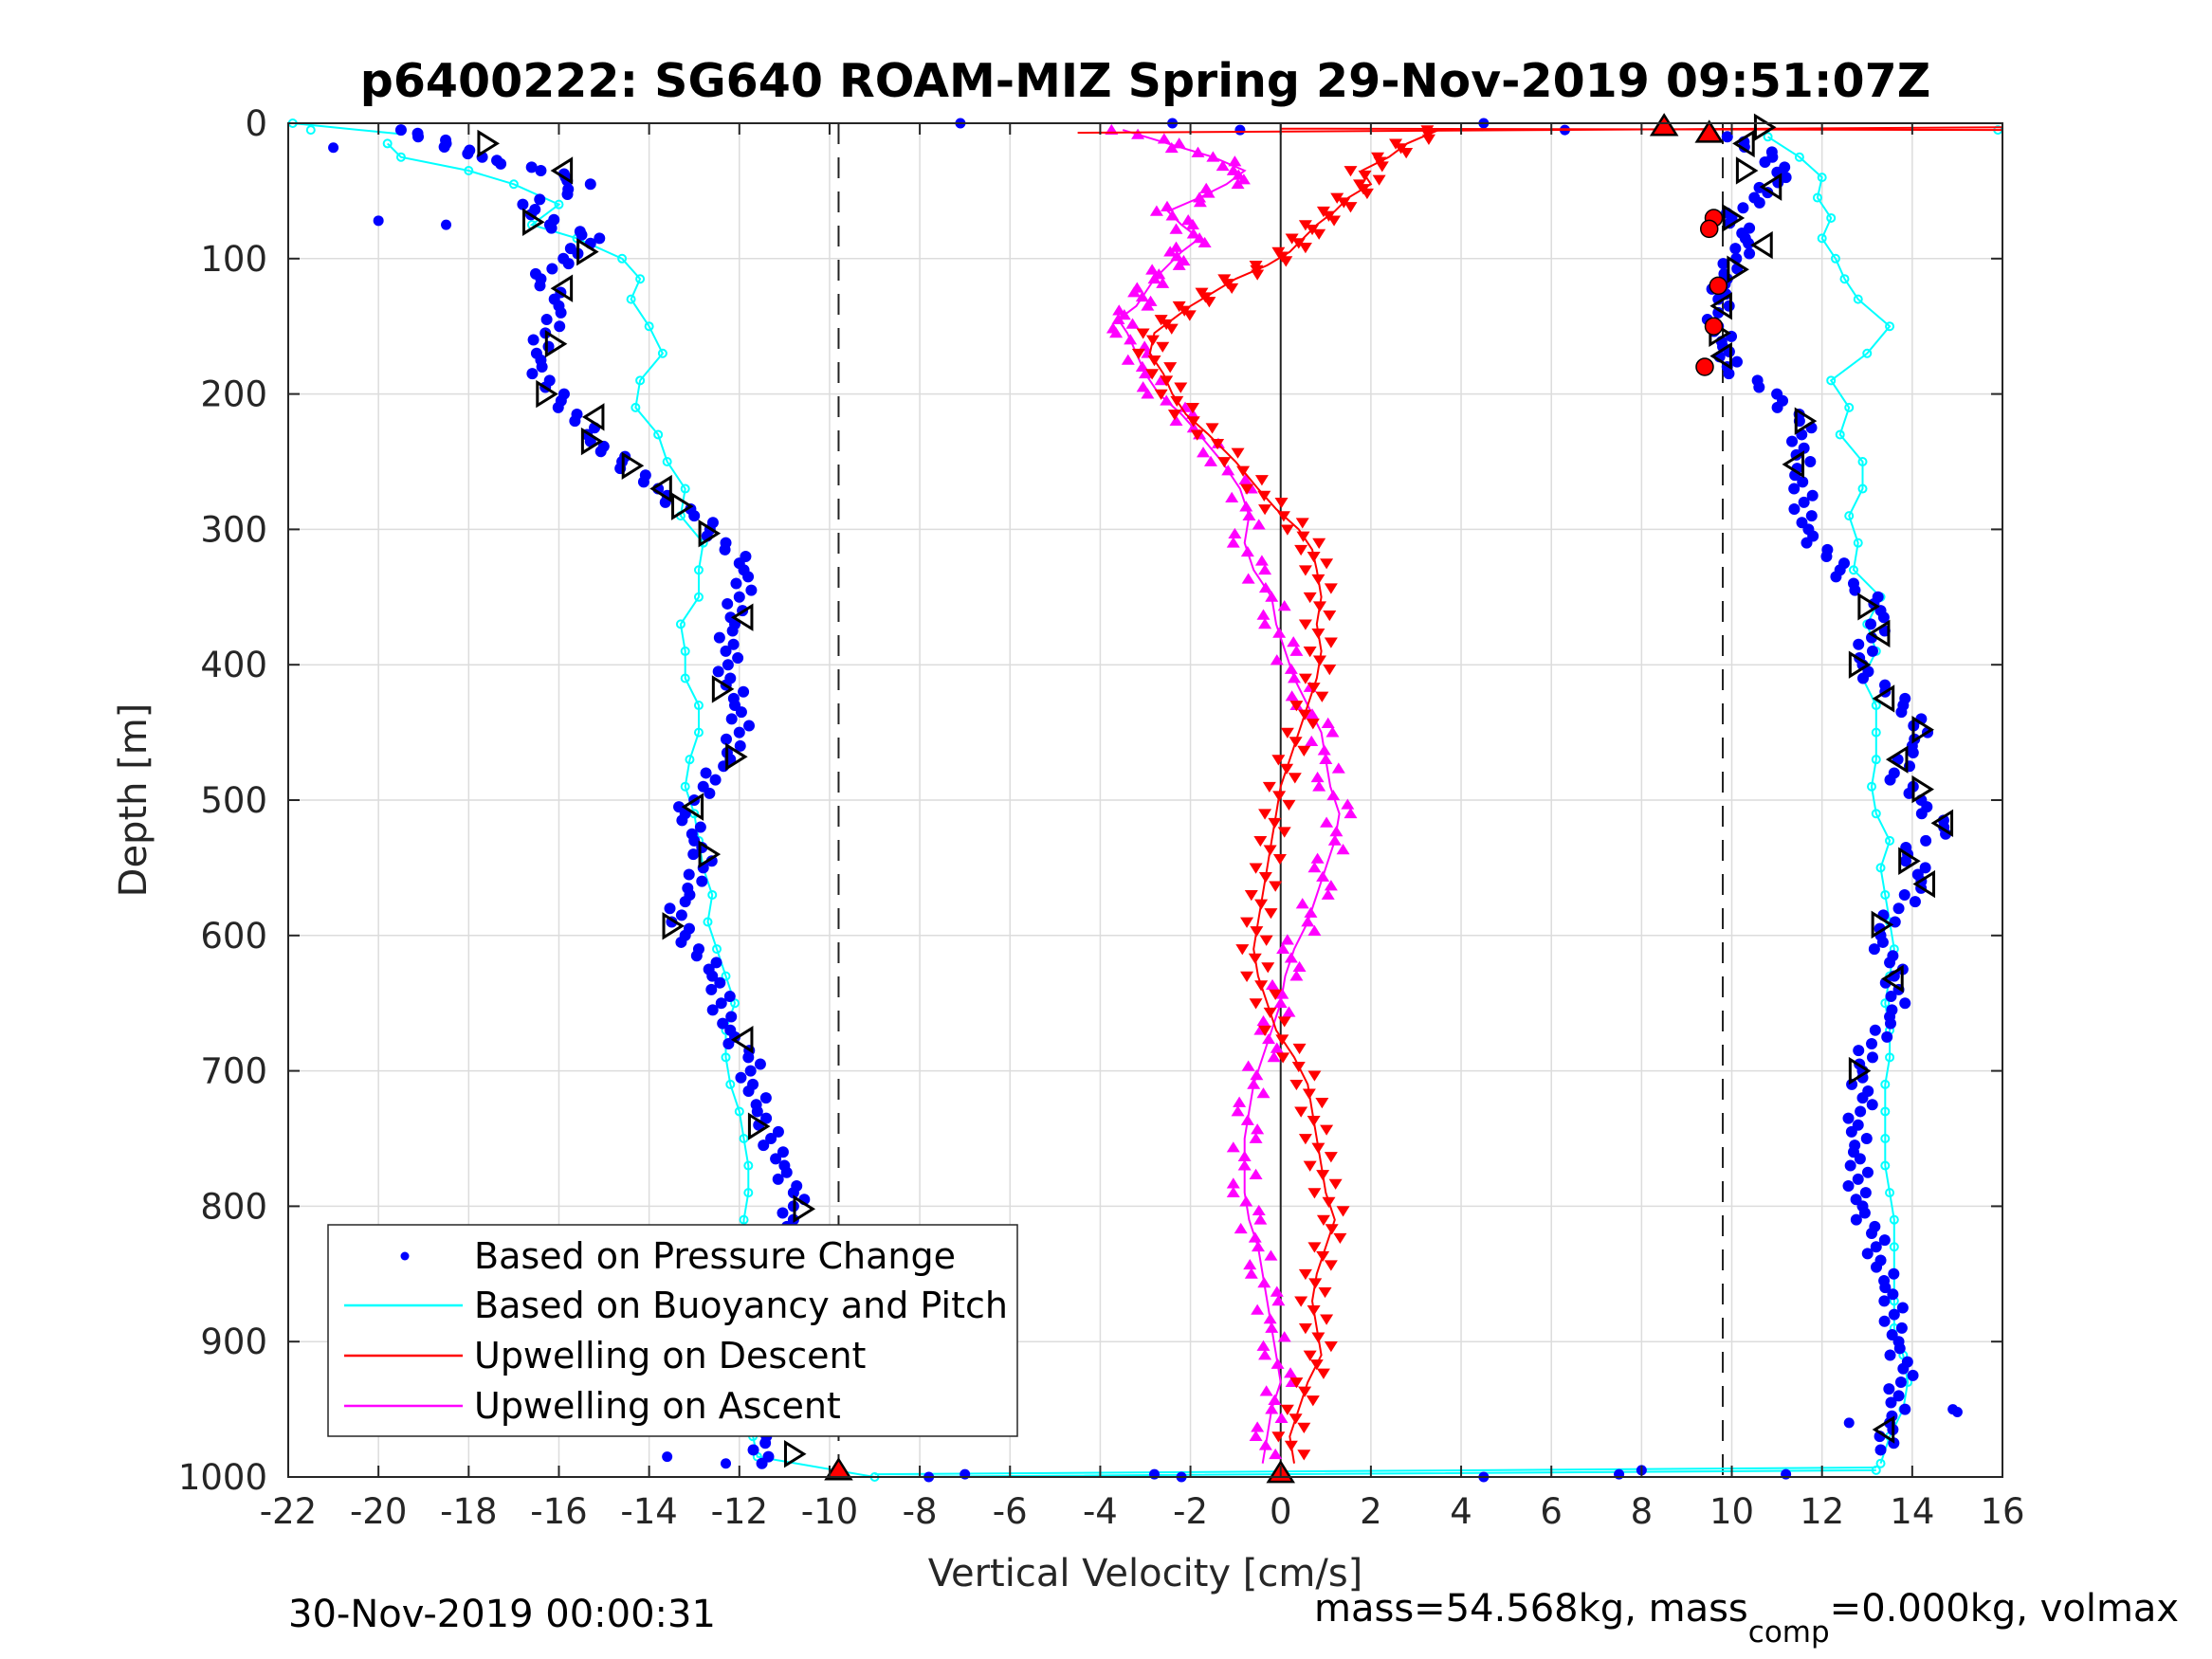  I want to click on buoyancy-ascent-line, so click(1838, 800).